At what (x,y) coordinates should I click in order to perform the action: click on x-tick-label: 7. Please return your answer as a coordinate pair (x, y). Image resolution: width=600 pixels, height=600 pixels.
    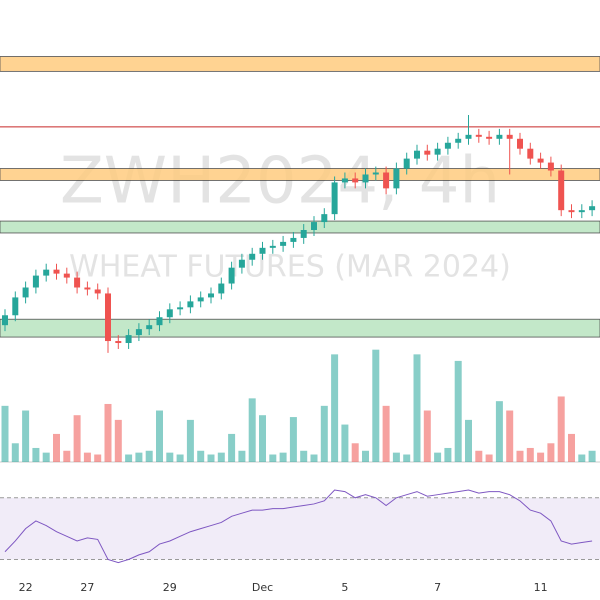
    Looking at the image, I should click on (437, 587).